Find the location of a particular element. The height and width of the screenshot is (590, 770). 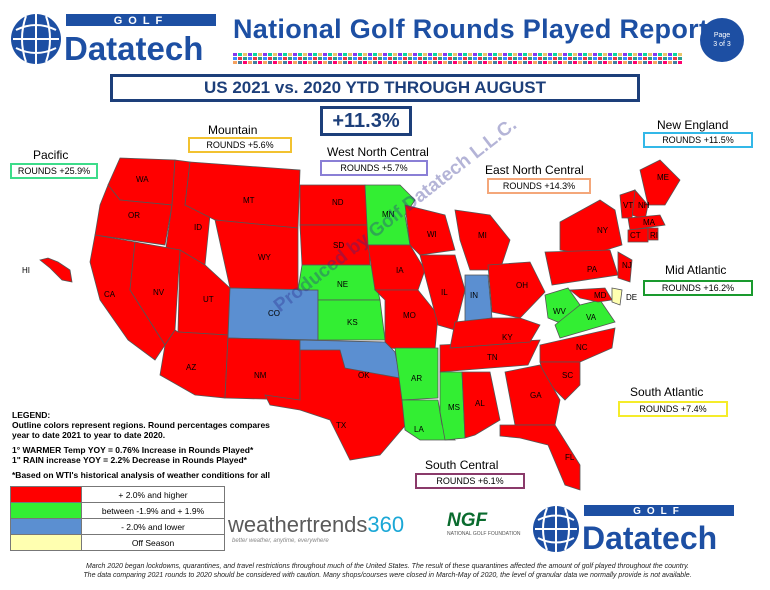

state-label-AZ: AZ is located at coordinates (191, 367).